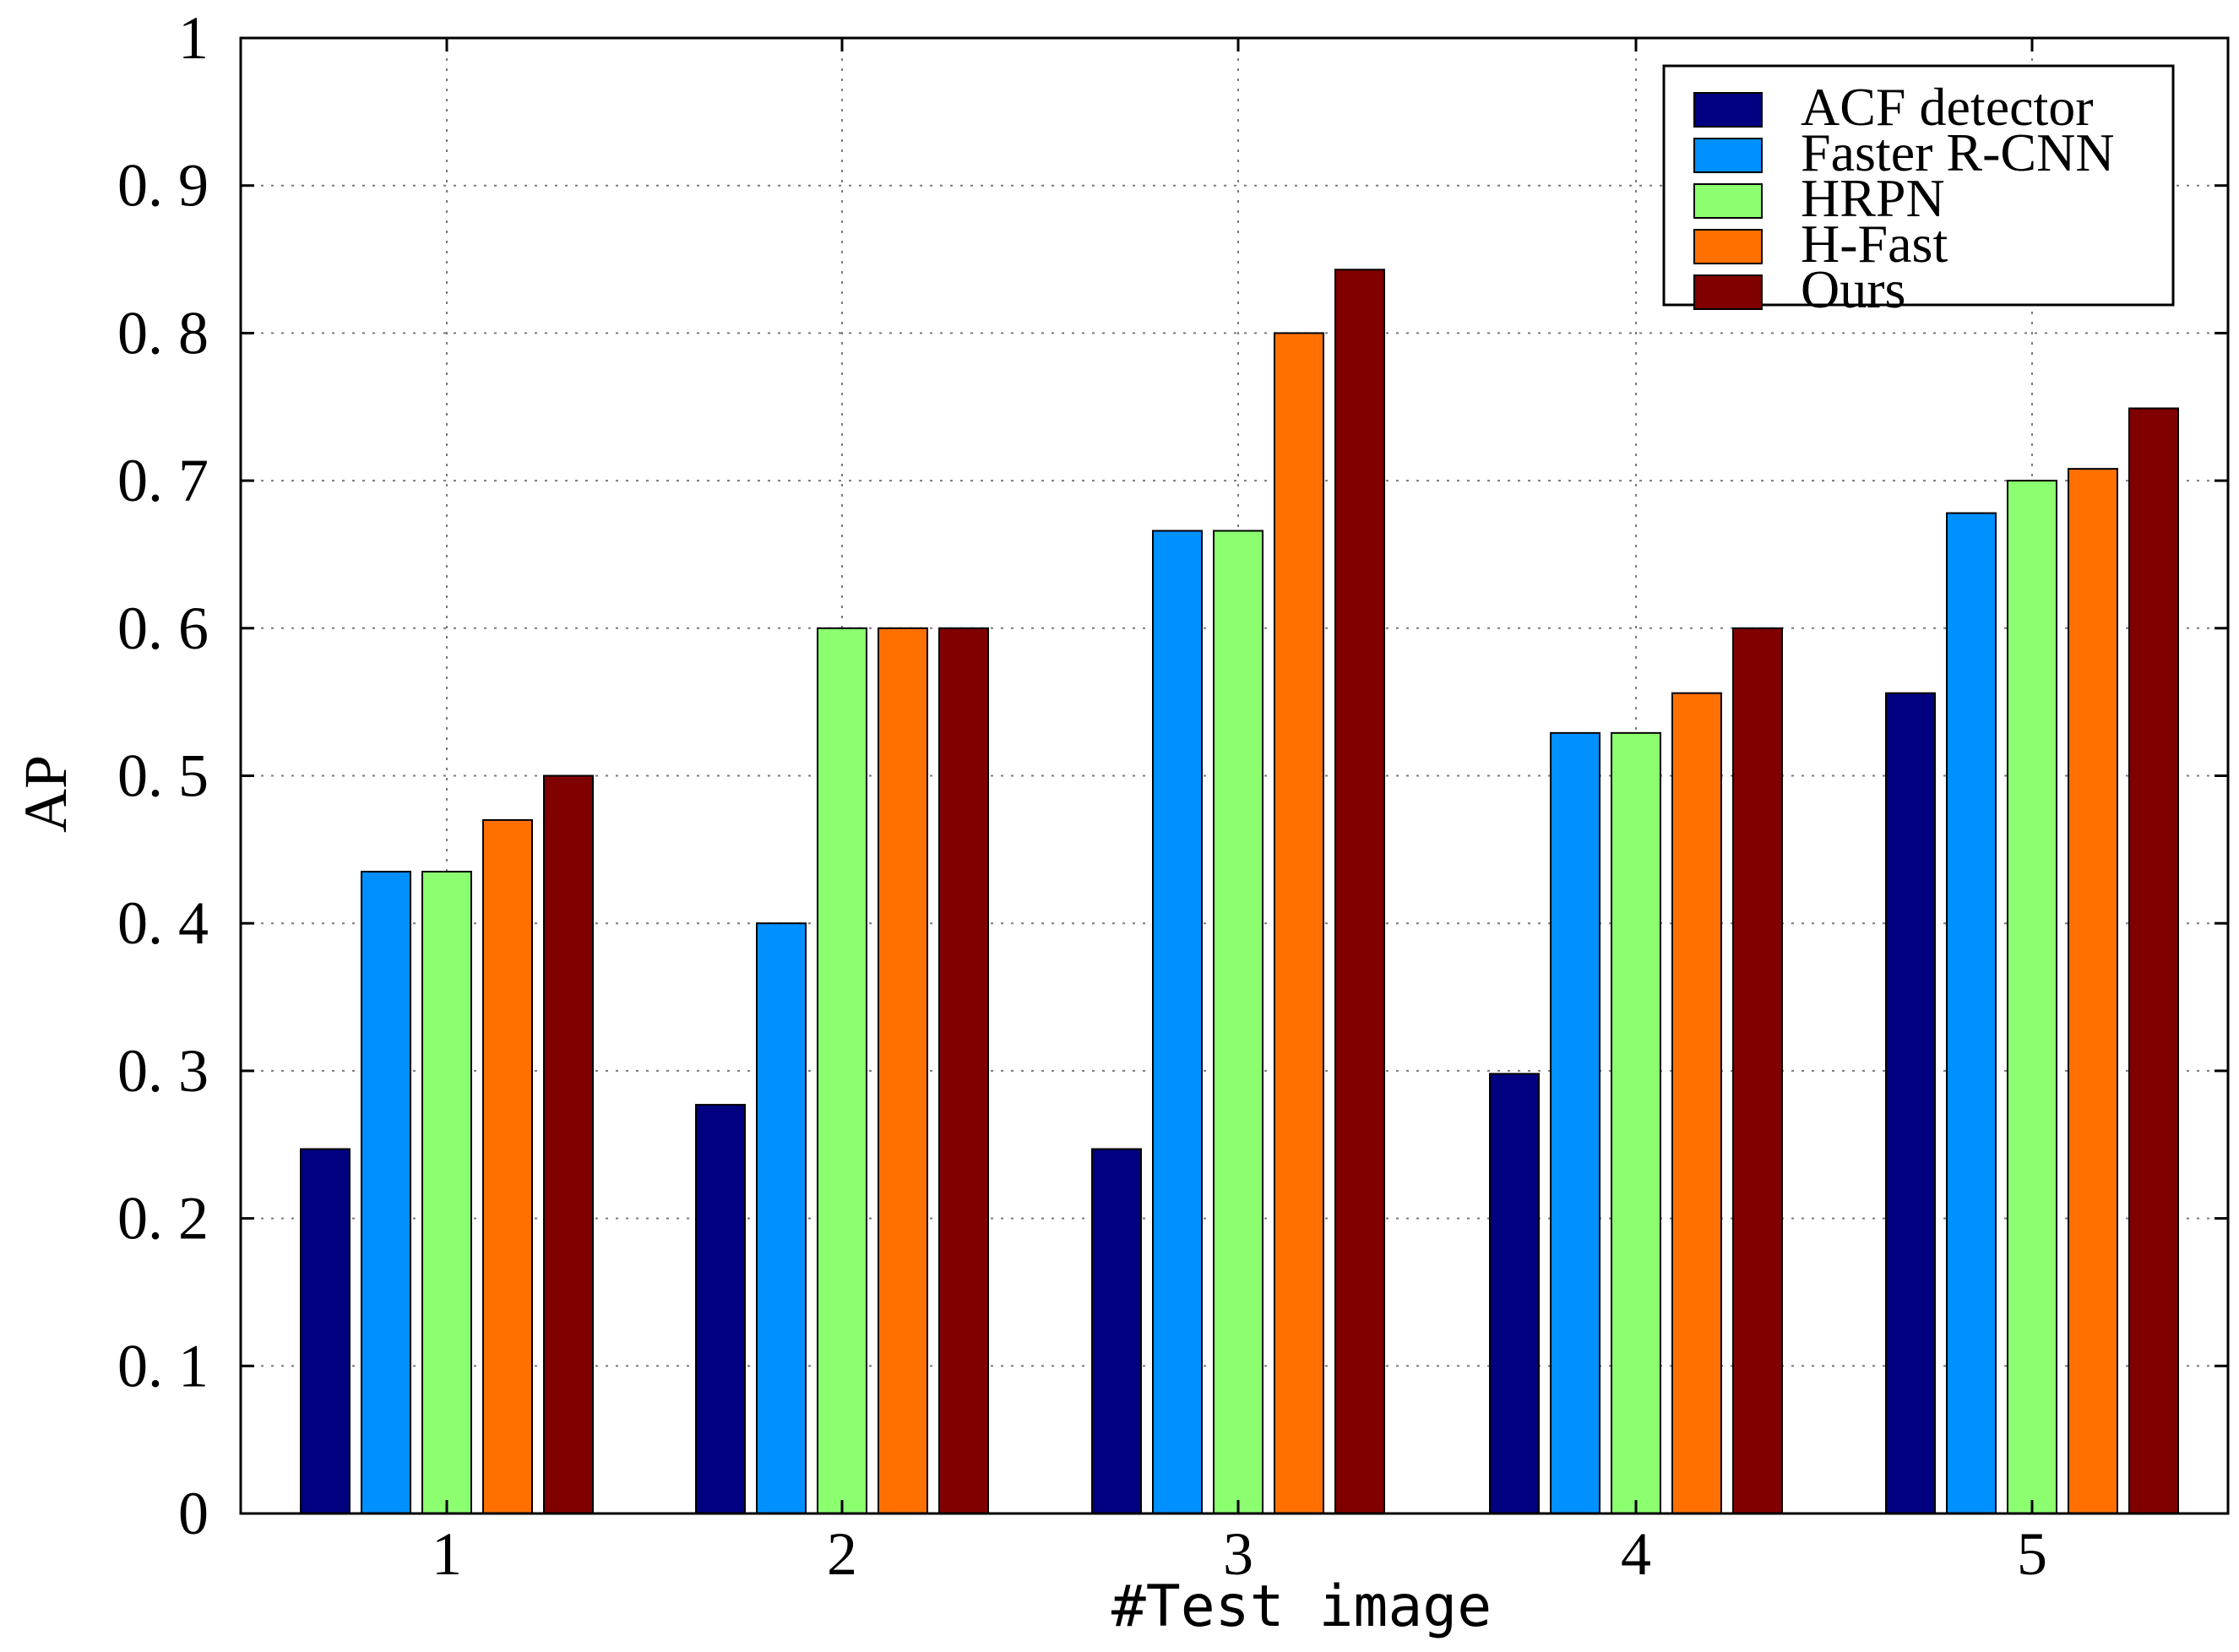 The image size is (2239, 1652). I want to click on x-tick-label: 1, so click(447, 1554).